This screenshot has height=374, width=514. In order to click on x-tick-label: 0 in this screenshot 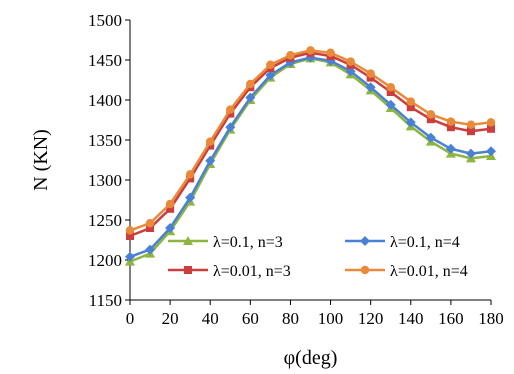, I will do `click(130, 318)`.